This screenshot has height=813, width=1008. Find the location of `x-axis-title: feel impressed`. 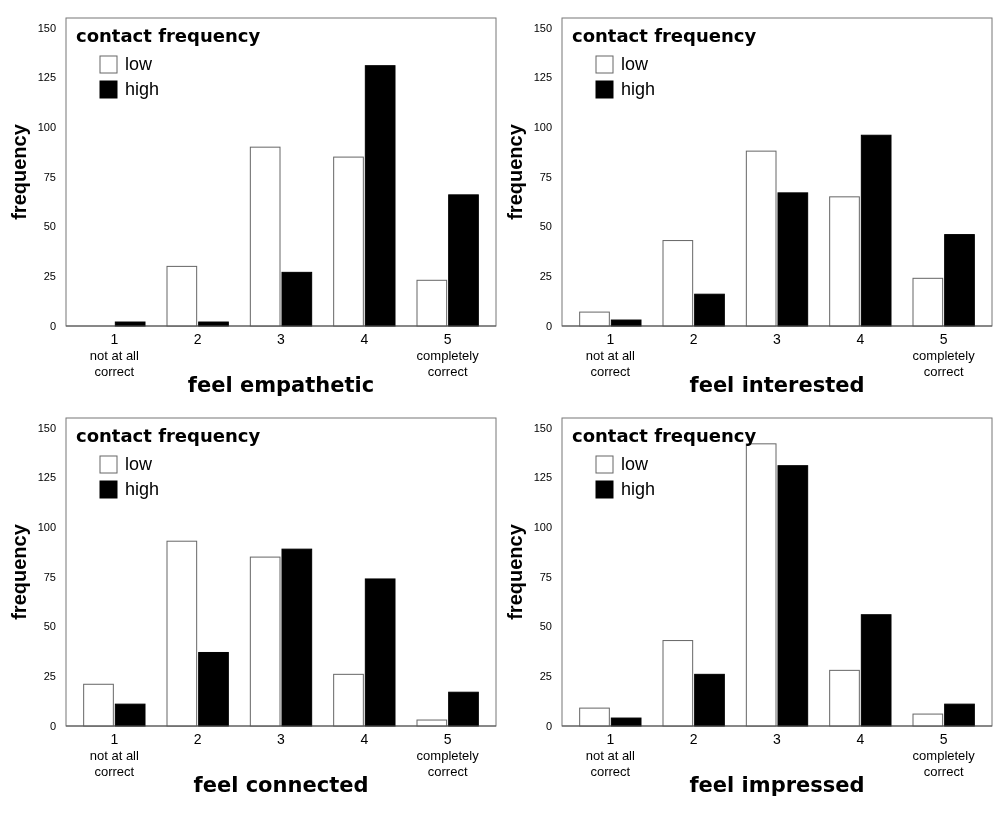

x-axis-title: feel impressed is located at coordinates (777, 785).